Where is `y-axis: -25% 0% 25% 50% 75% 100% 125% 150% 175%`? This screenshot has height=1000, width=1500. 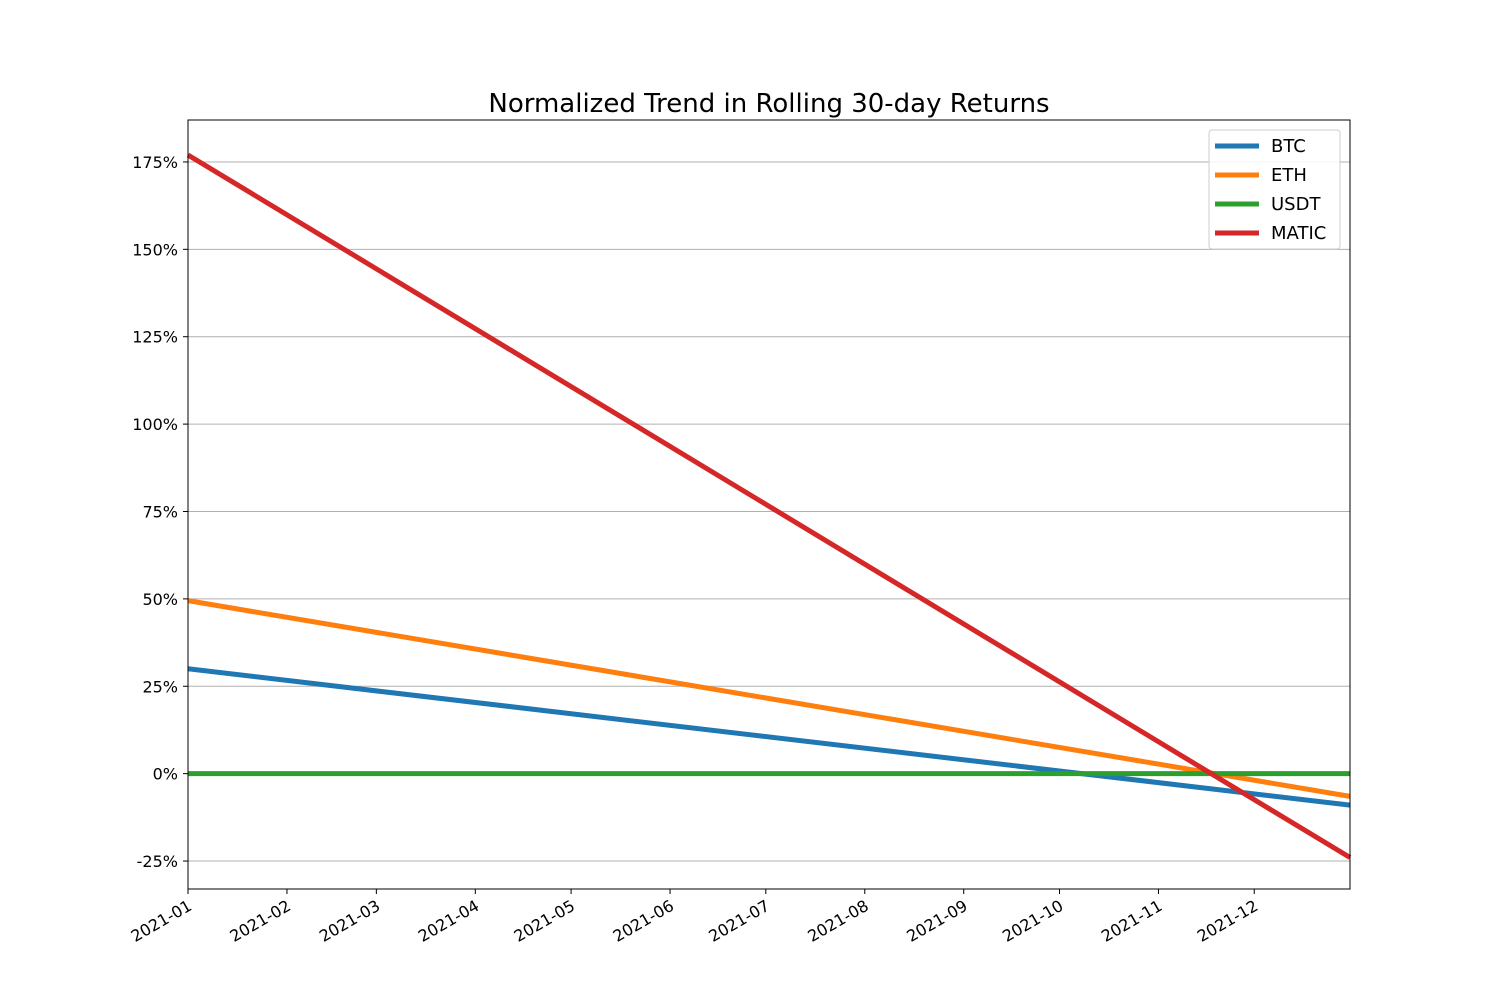
y-axis: -25% 0% 25% 50% 75% 100% 125% 150% 175% is located at coordinates (160, 512).